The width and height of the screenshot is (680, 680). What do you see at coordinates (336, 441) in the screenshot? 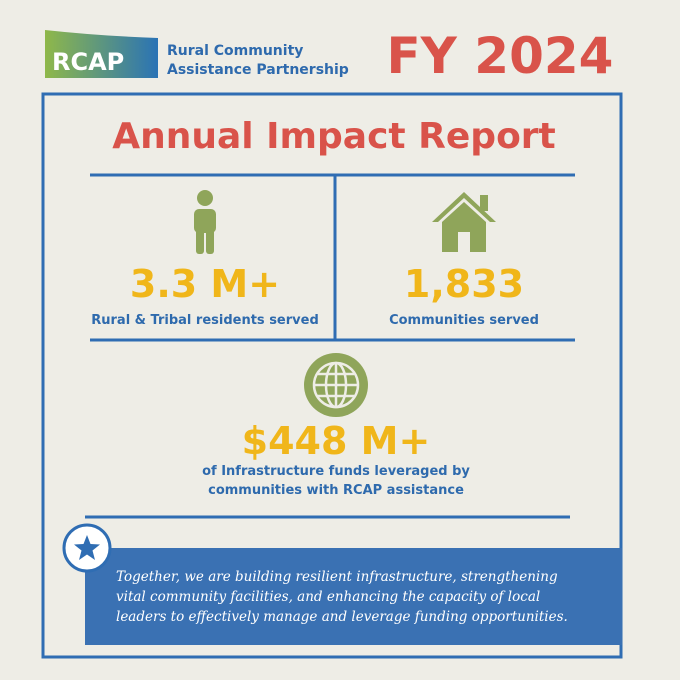
I see `stat-value: $448 M+` at bounding box center [336, 441].